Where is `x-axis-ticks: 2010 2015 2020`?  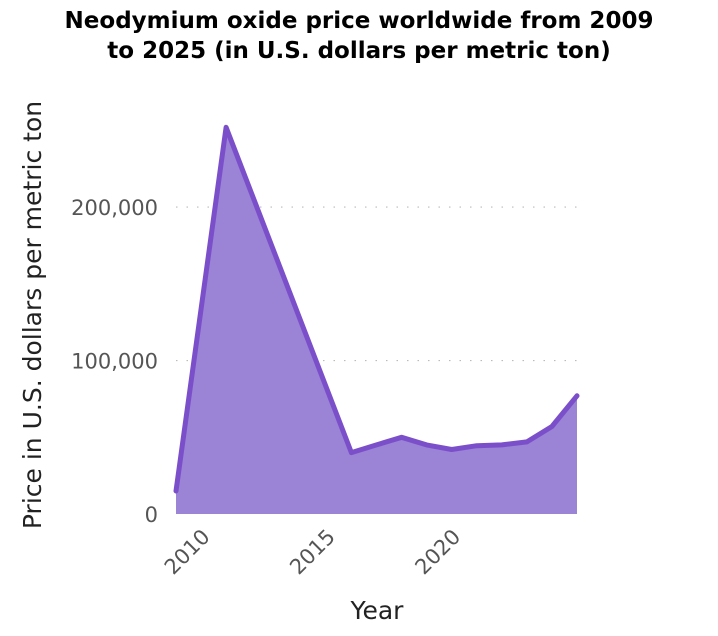 x-axis-ticks: 2010 2015 2020 is located at coordinates (312, 552).